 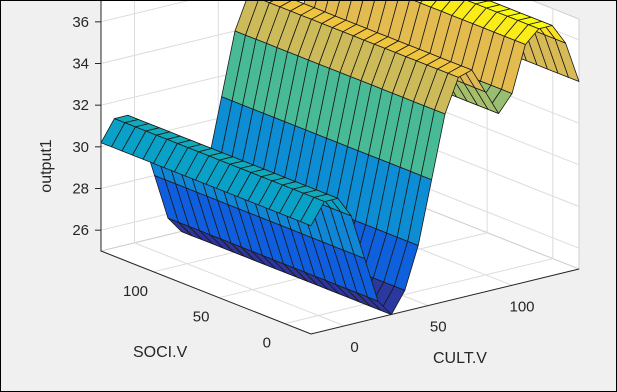 I want to click on x-tick-label: 100, so click(x=135, y=291).